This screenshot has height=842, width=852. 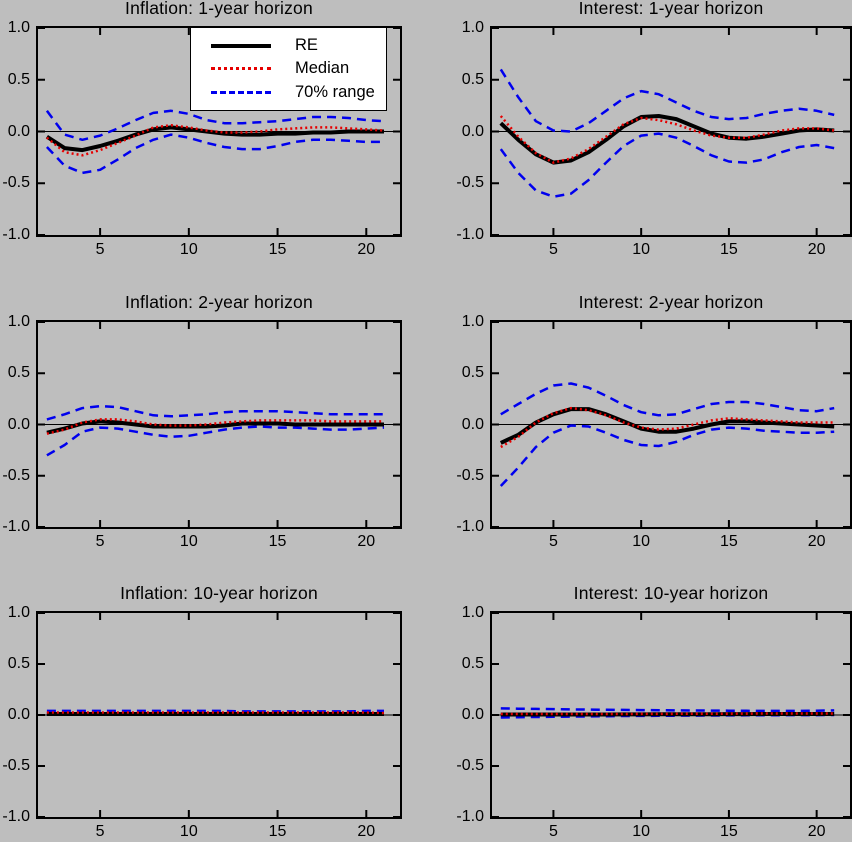 I want to click on legend: RE Median 70% range, so click(x=288, y=69).